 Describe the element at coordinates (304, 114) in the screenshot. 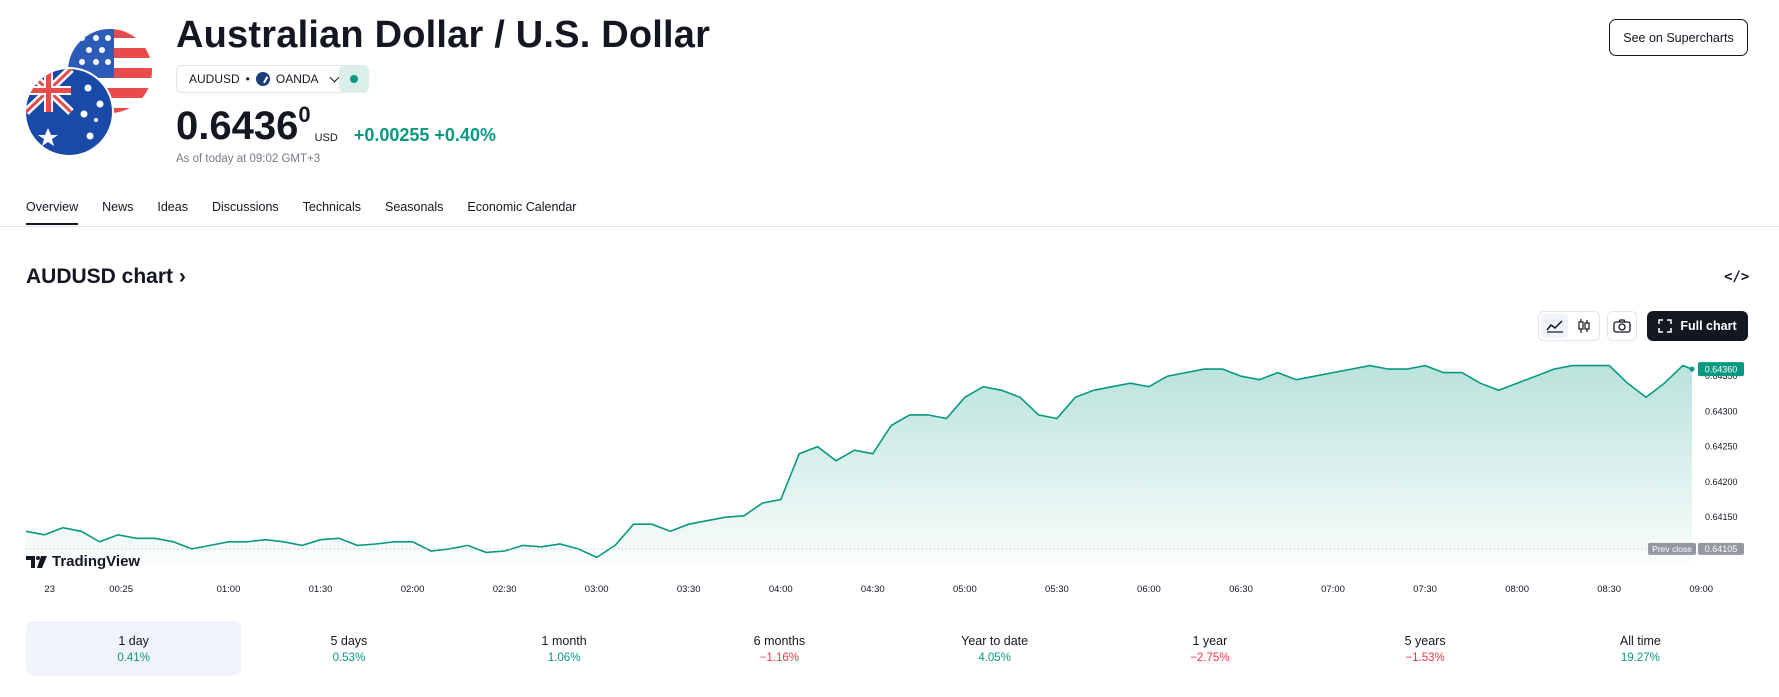

I see `last-price-superscript: 0` at that location.